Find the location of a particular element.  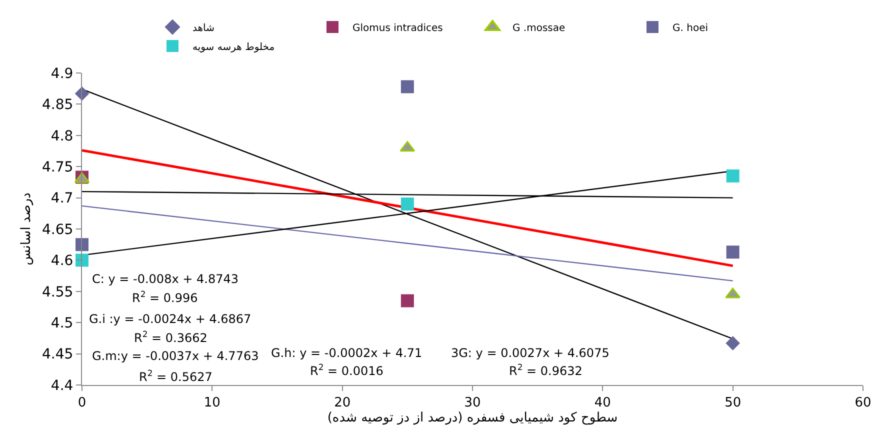

annotation: G.i :y = -0.0024x + 4.6867 is located at coordinates (170, 319).